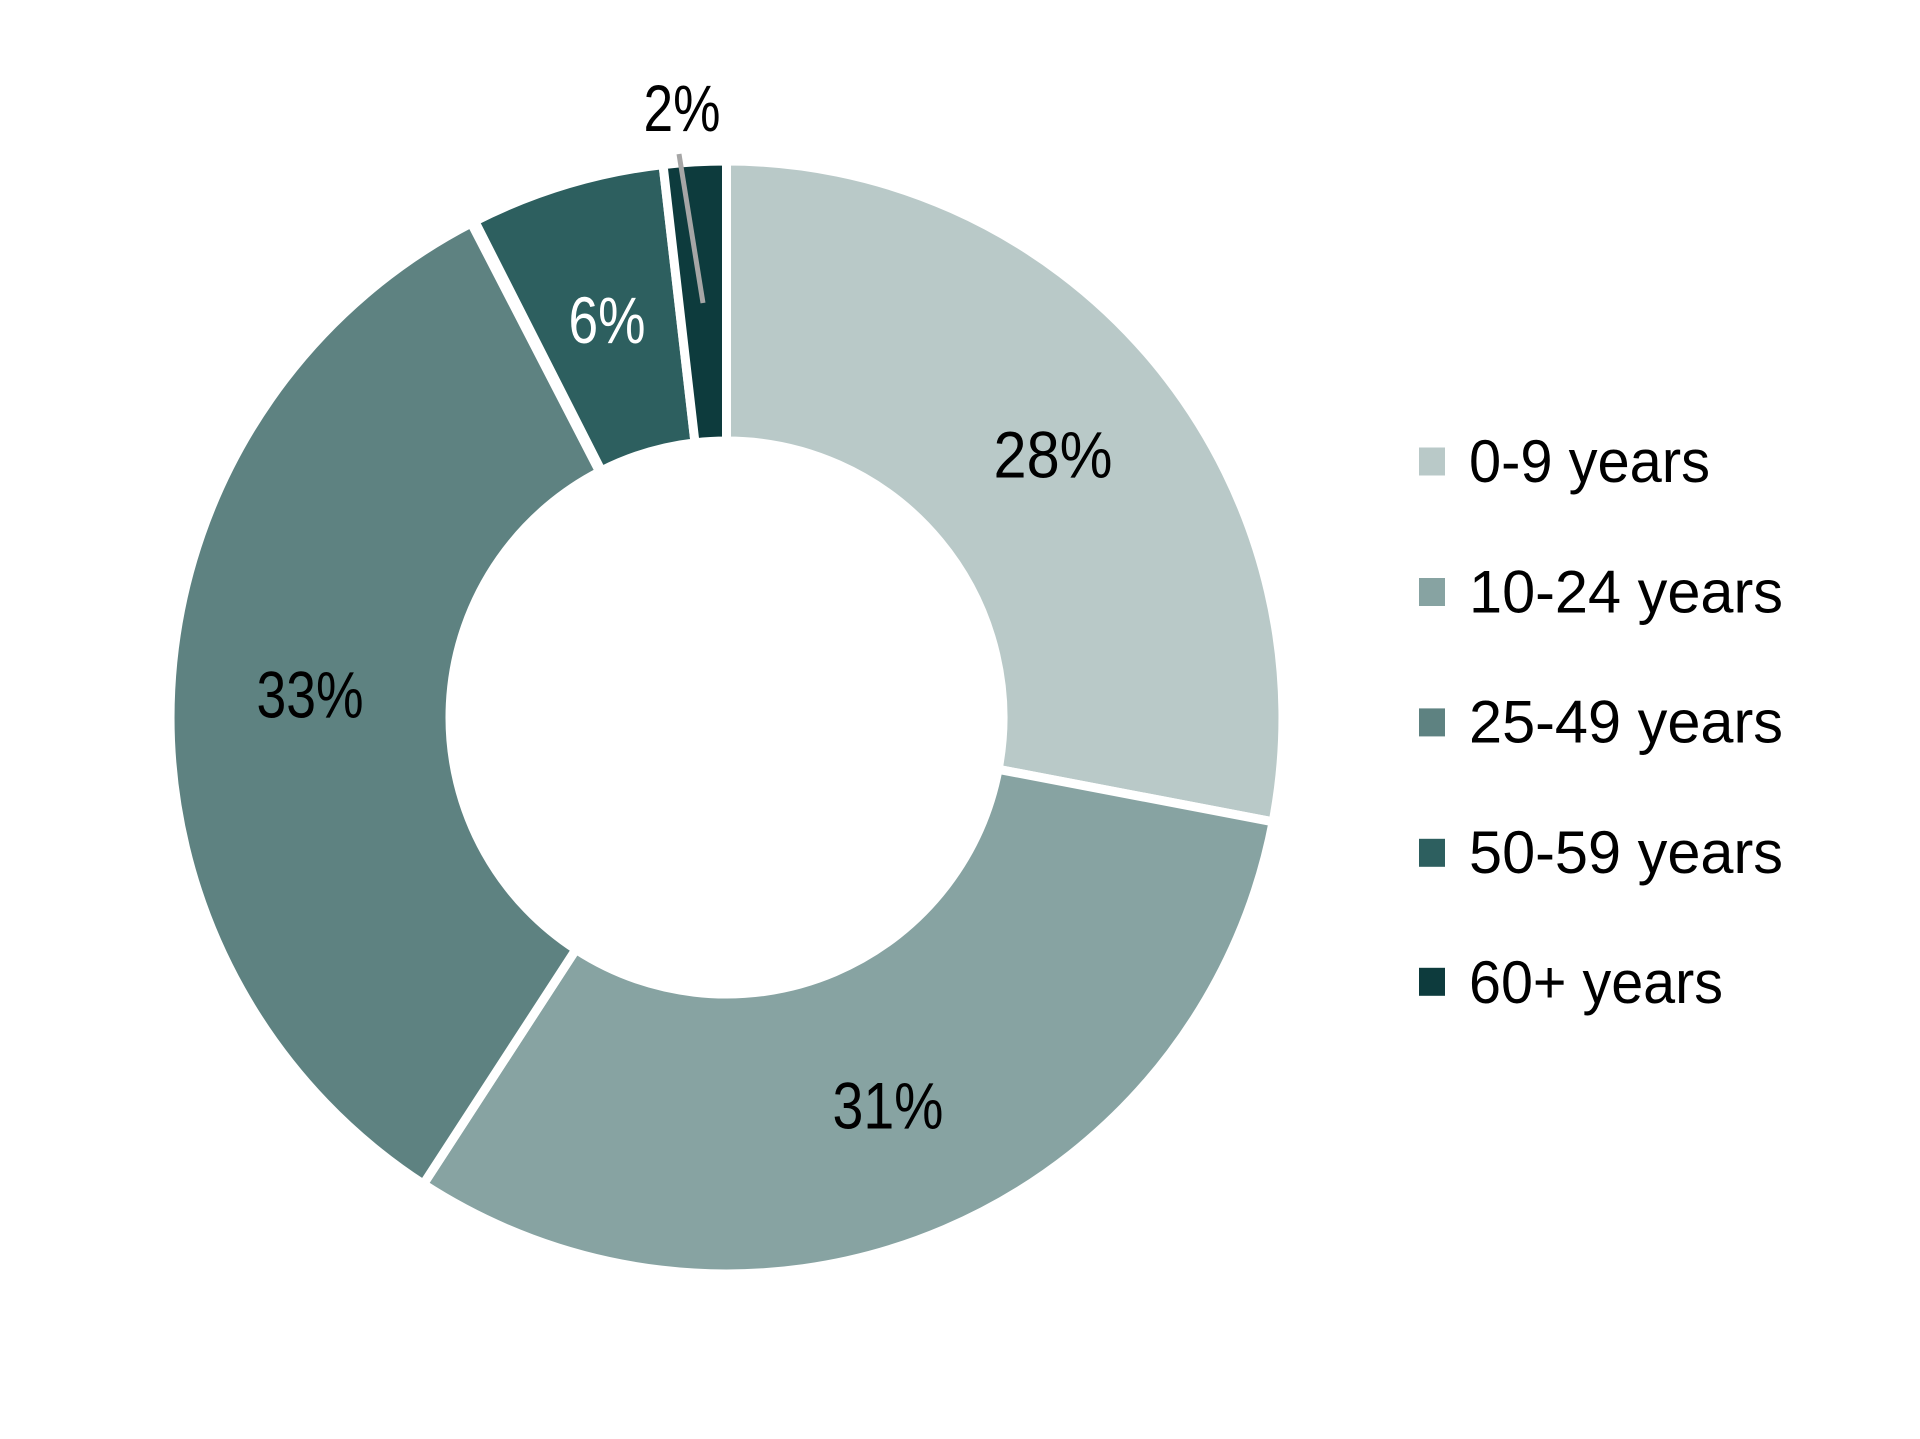 This screenshot has height=1439, width=1920. I want to click on svg-text: 50-59 years, so click(1626, 852).